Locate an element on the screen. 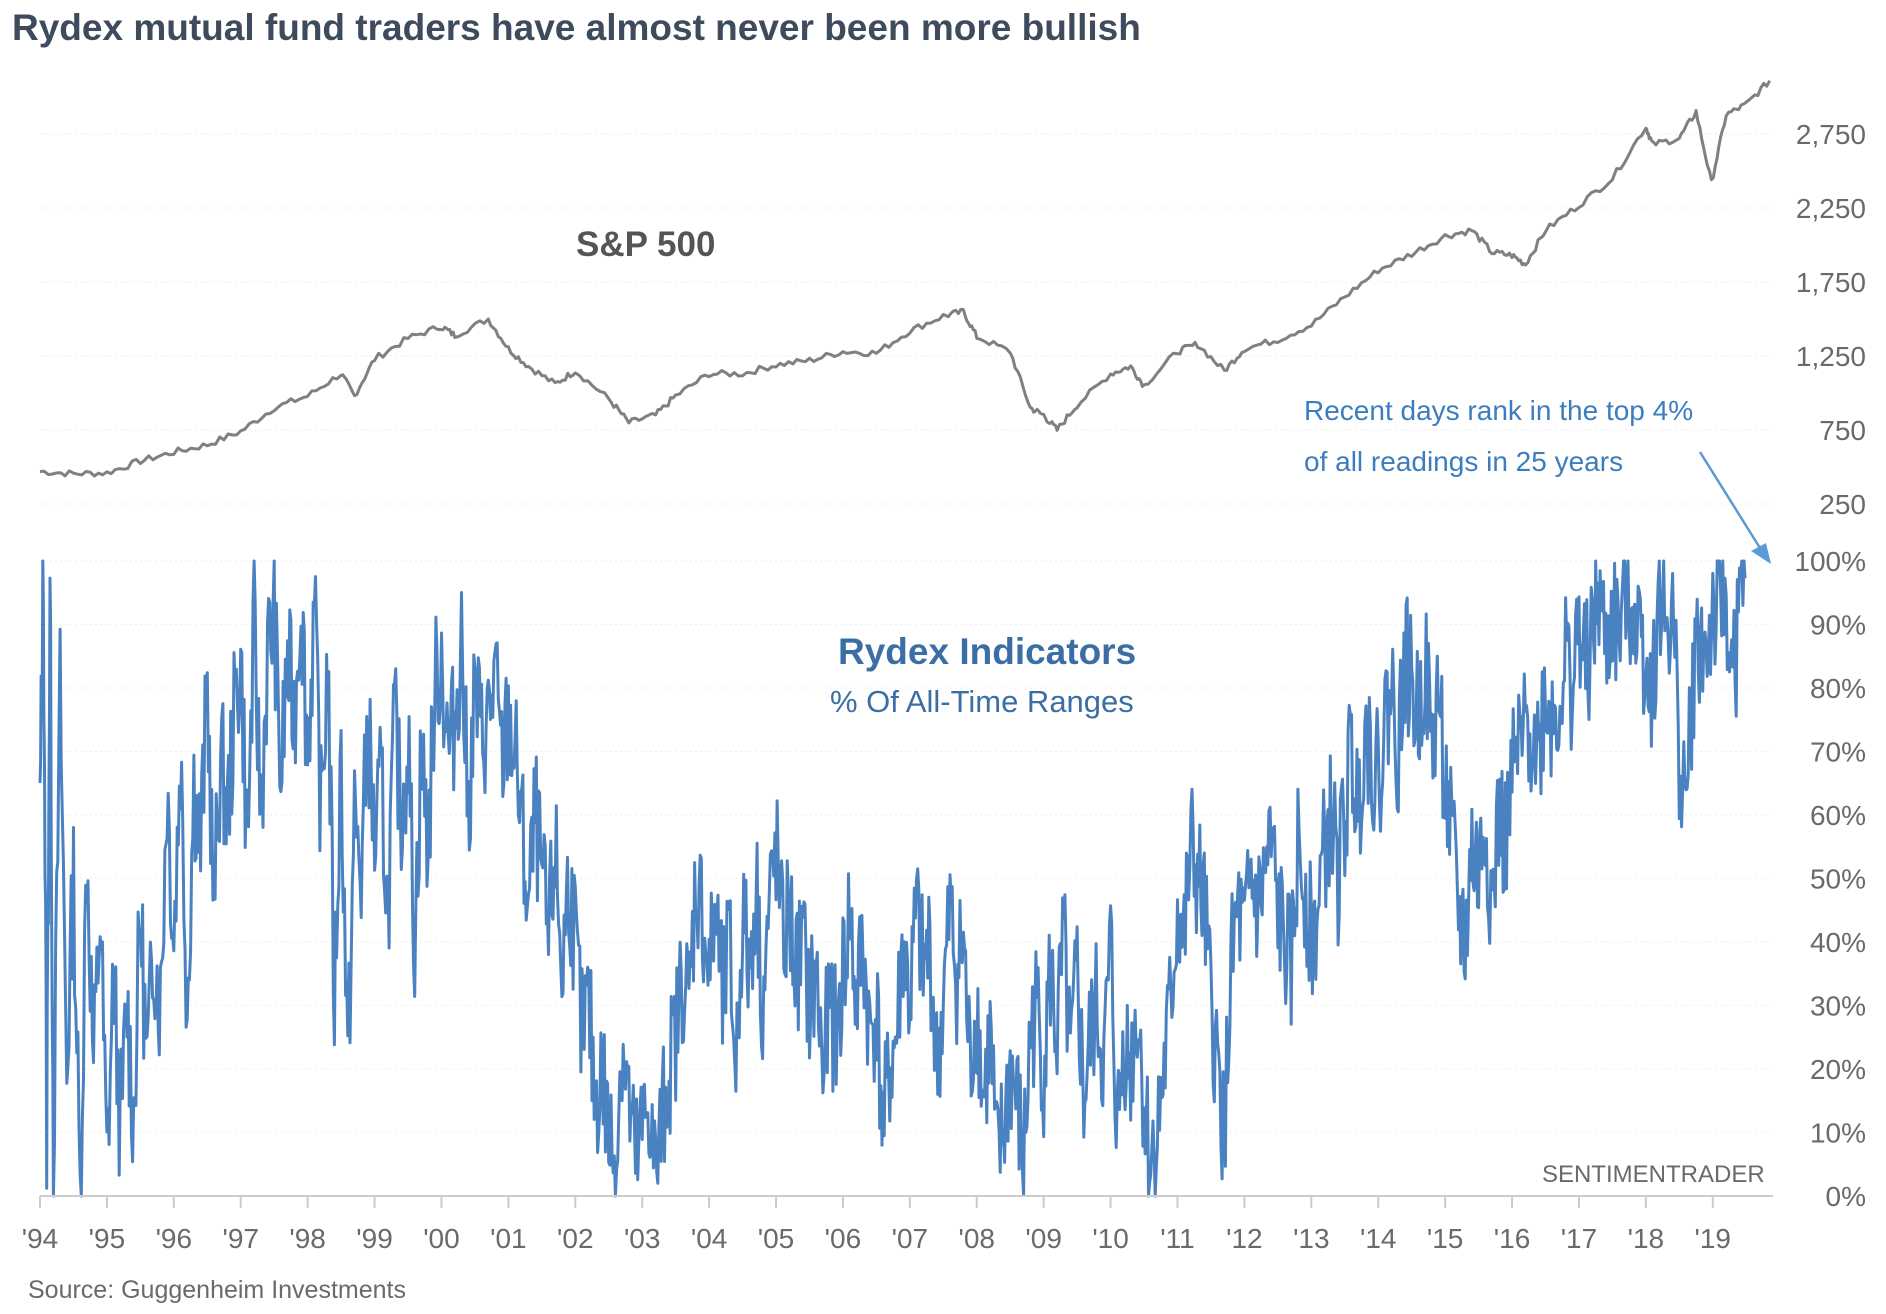 The height and width of the screenshot is (1314, 1886). rydex-y-tick-label: 10% is located at coordinates (1838, 1133).